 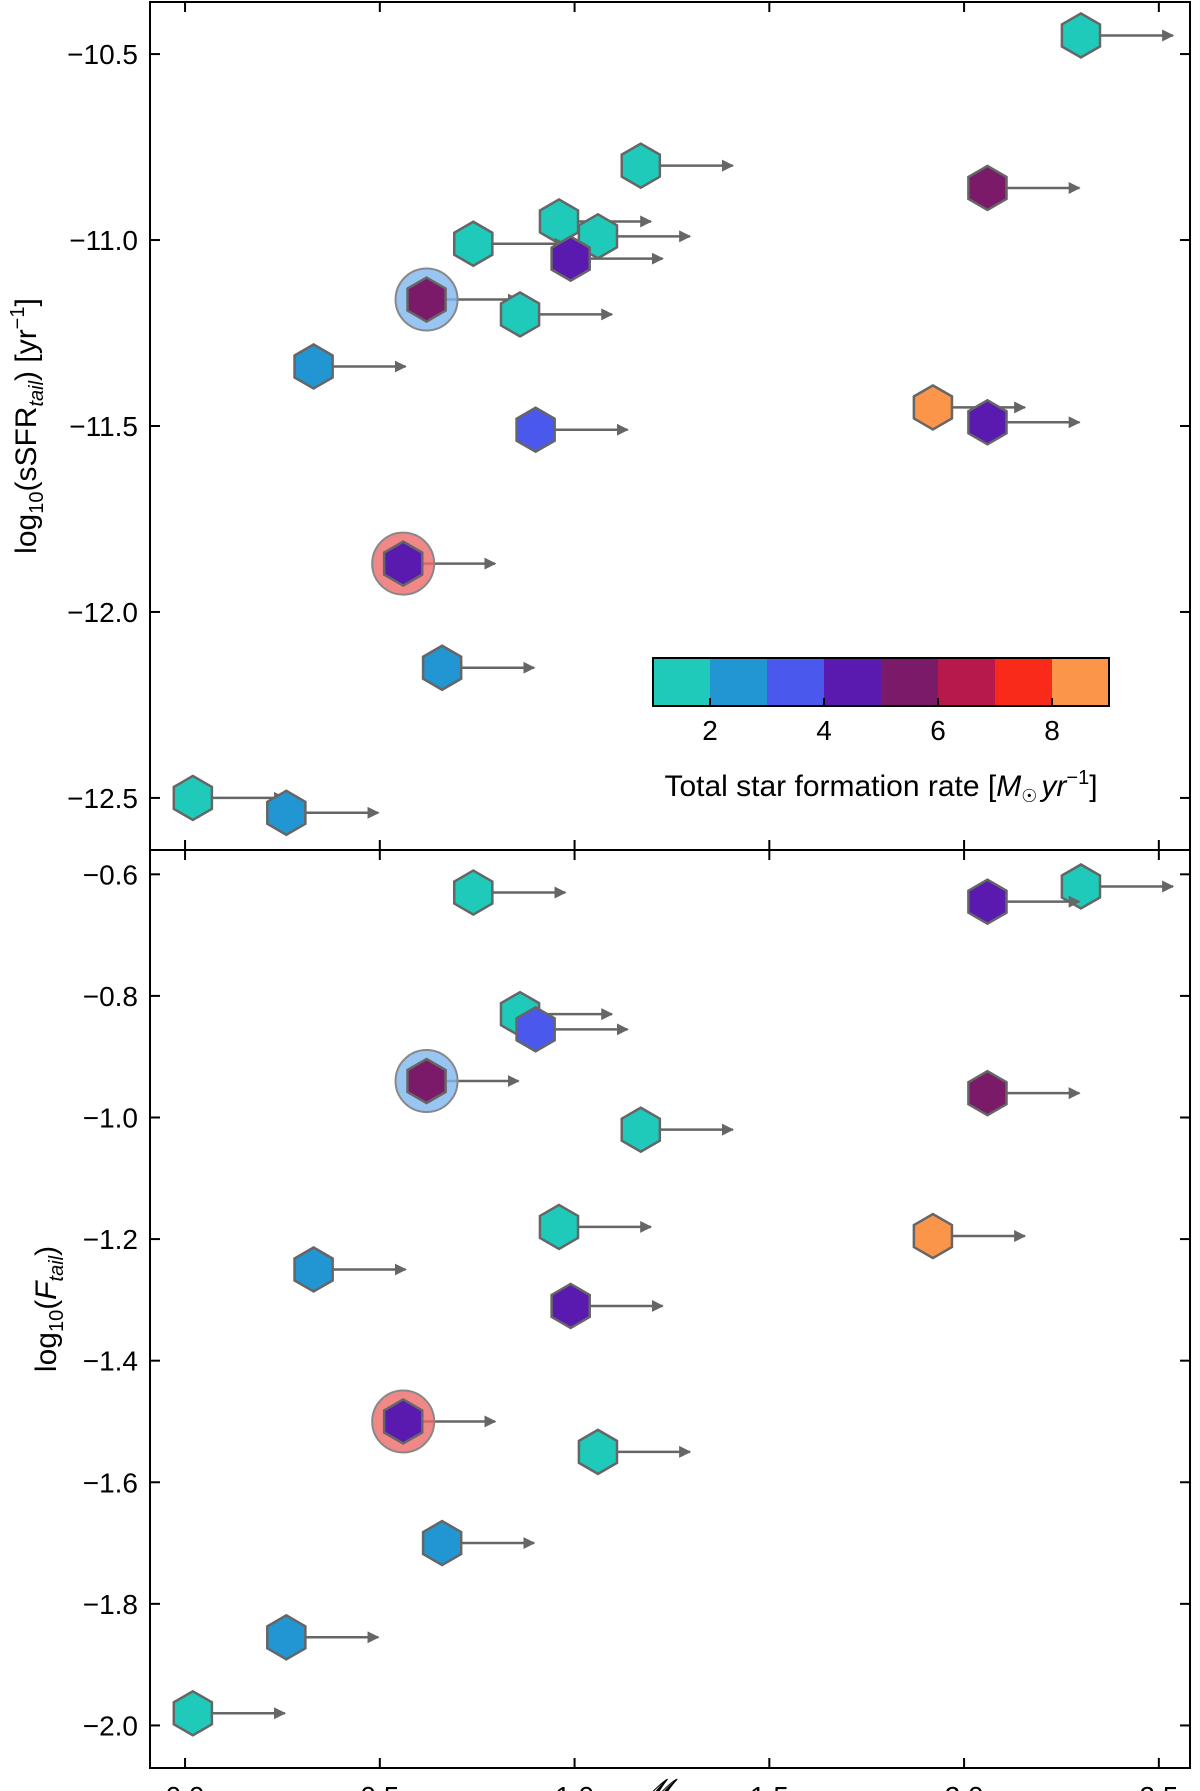 I want to click on xtick-label: 1.0, so click(x=574, y=1786).